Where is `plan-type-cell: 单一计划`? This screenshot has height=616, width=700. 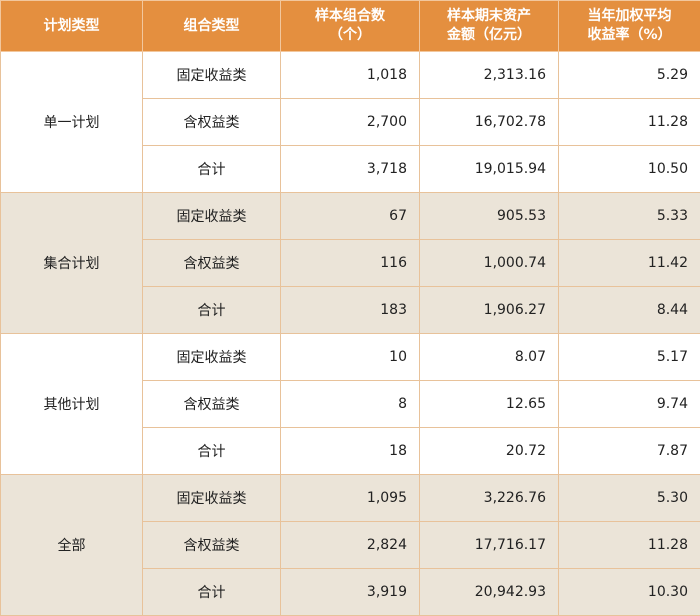 plan-type-cell: 单一计划 is located at coordinates (72, 122).